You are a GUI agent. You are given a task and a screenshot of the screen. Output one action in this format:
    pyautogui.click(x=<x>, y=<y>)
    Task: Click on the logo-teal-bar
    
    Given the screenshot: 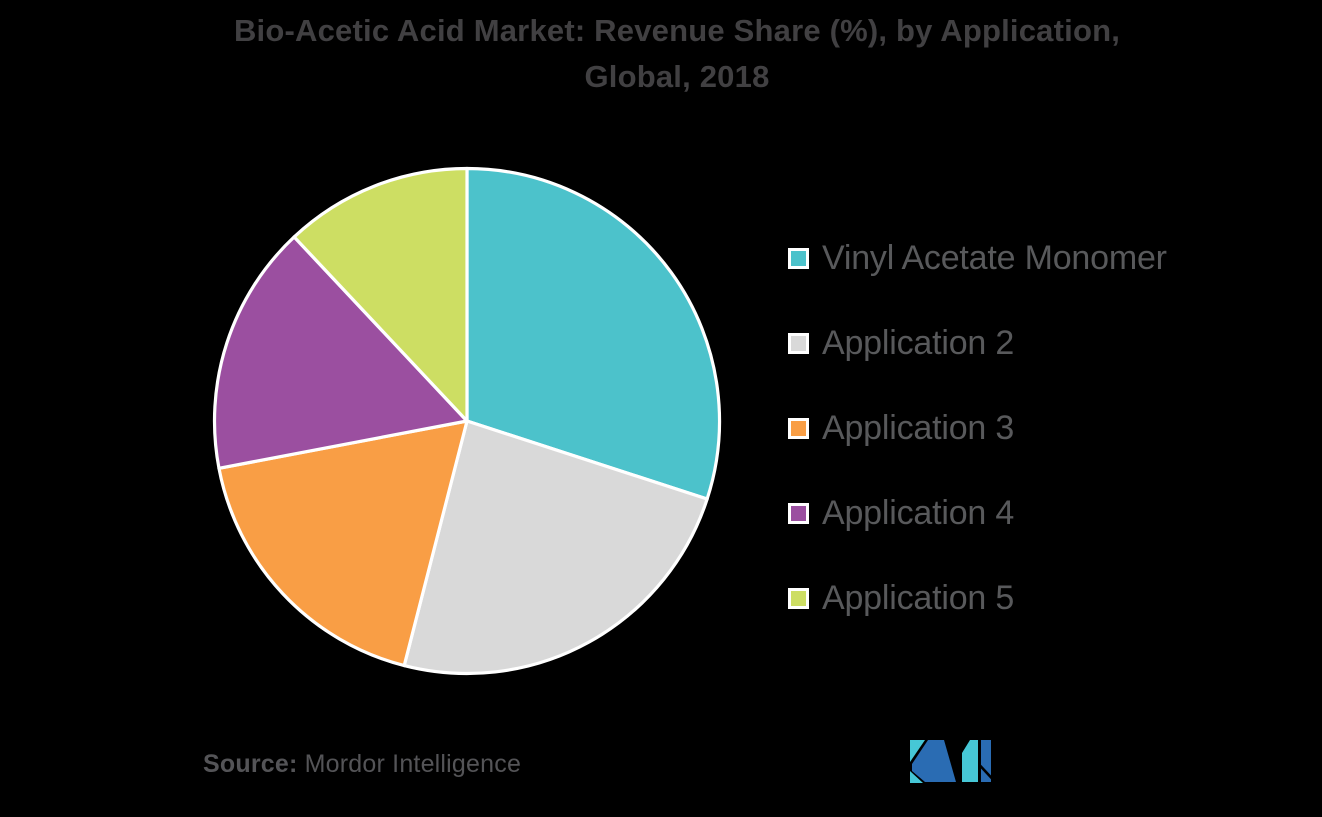 What is the action you would take?
    pyautogui.click(x=970, y=761)
    